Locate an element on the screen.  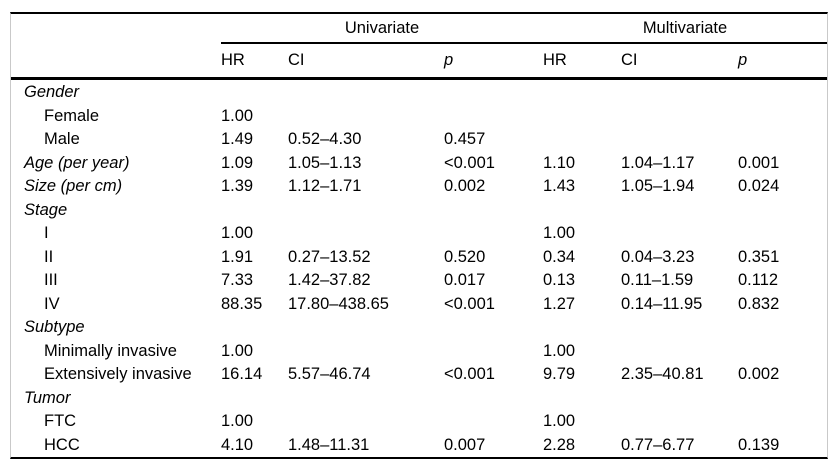
cell-p-univariate: 0.520 is located at coordinates (465, 256).